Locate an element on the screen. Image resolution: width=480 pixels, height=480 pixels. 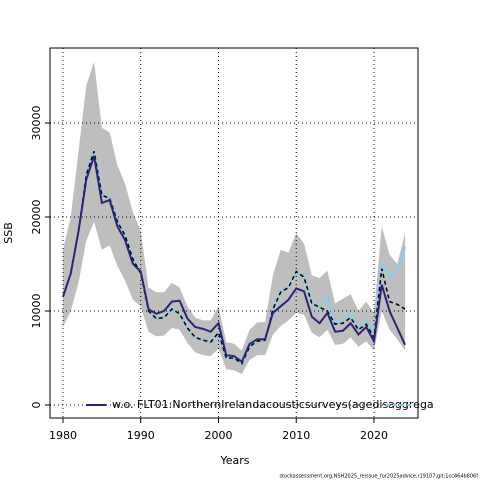
x-tick-label: 1980 is located at coordinates (63, 435).